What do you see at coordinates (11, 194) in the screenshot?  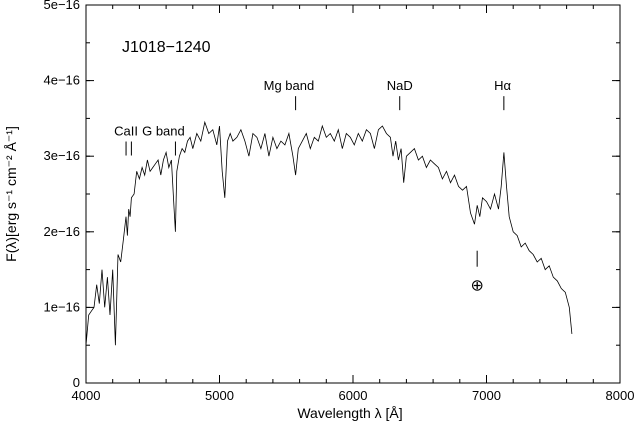 I see `y-axis-label: F(λ)[erg s⁻¹ cm⁻² Å⁻¹]` at bounding box center [11, 194].